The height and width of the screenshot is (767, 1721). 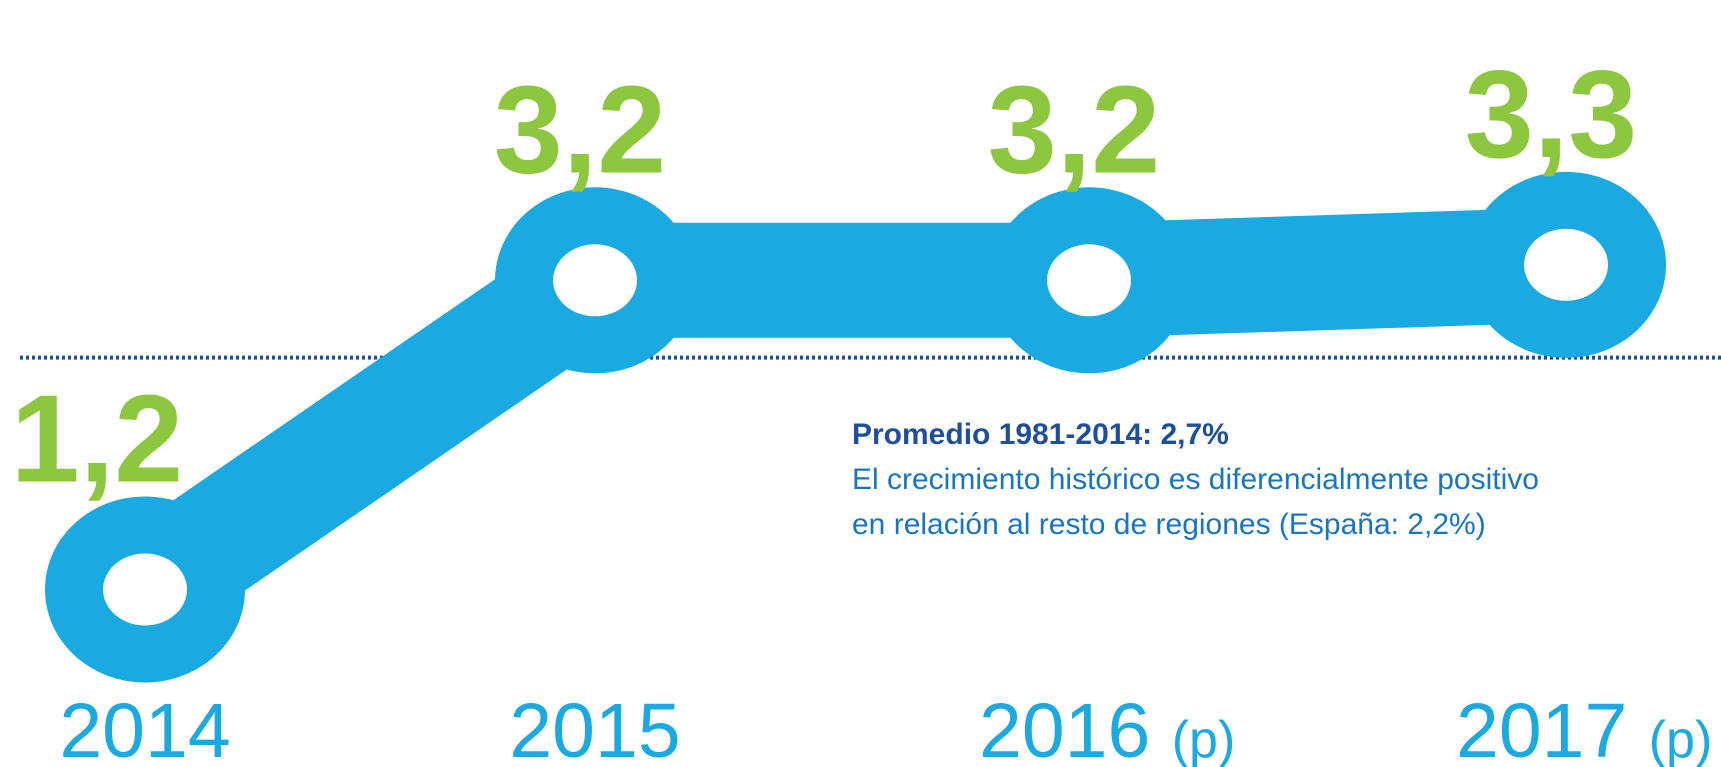 I want to click on x-tick-label: 2014, so click(x=144, y=727).